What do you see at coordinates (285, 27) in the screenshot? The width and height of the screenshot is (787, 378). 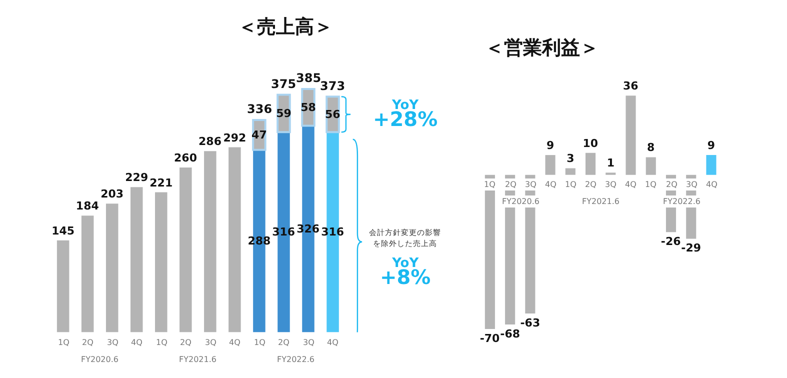 I see `chart-title: ＜売上高＞` at bounding box center [285, 27].